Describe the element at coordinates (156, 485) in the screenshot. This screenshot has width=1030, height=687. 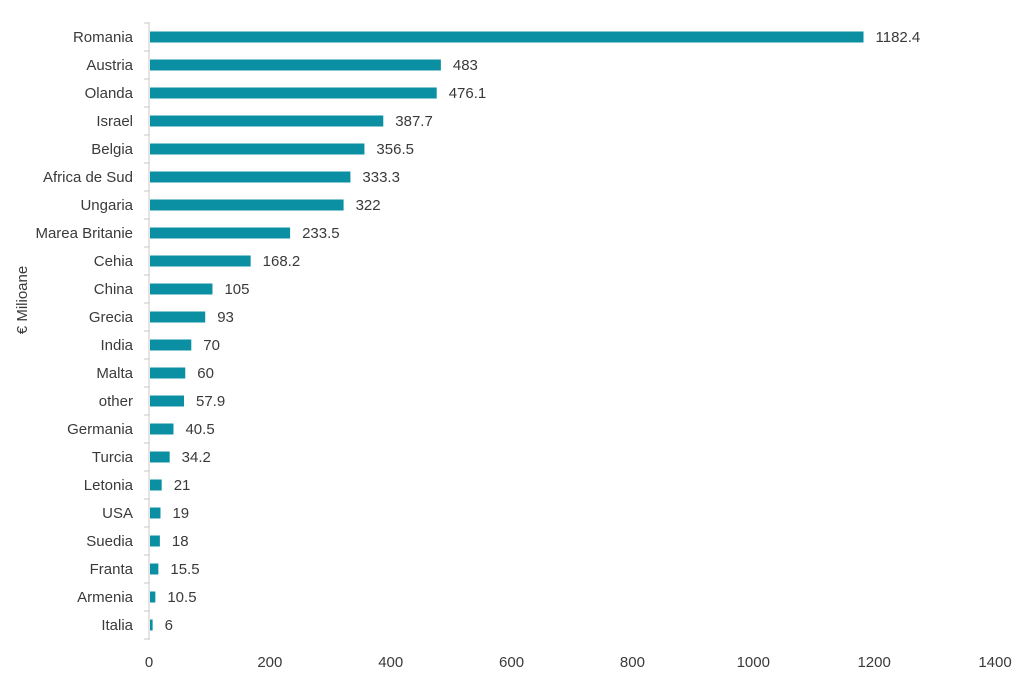
I see `bar-letonia` at that location.